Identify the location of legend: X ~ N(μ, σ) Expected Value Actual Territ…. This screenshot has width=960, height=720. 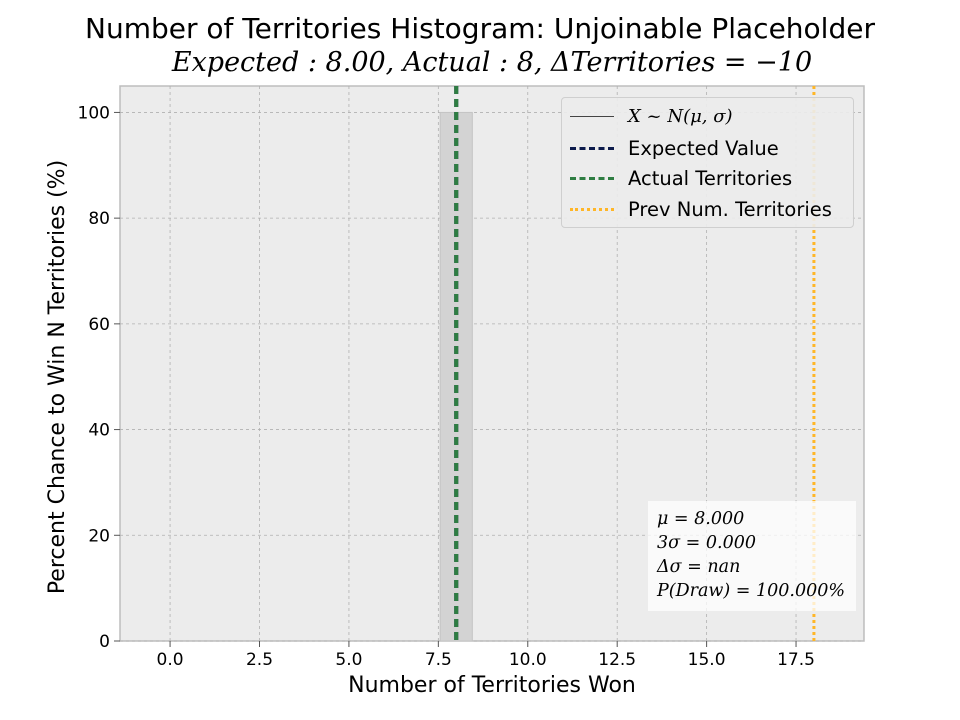
(707, 162).